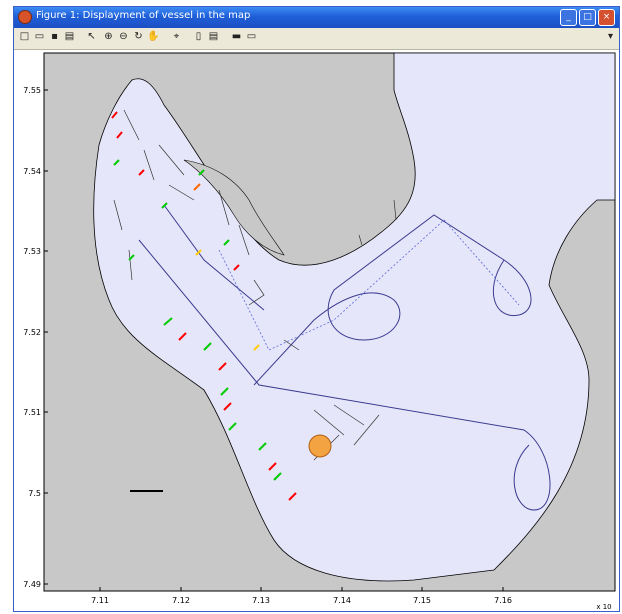  Describe the element at coordinates (251, 36) in the screenshot. I see `show-tools-icon: ▭` at that location.